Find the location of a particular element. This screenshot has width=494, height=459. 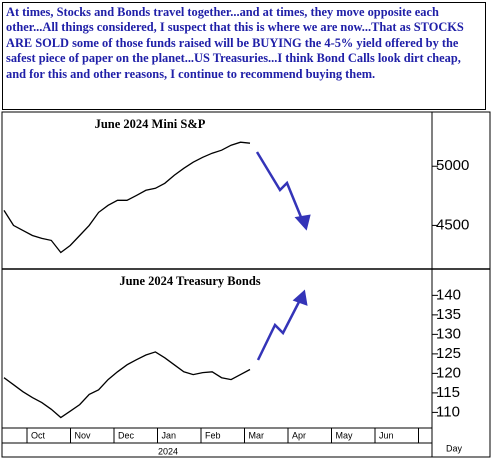

up-arrow is located at coordinates (279, 329).